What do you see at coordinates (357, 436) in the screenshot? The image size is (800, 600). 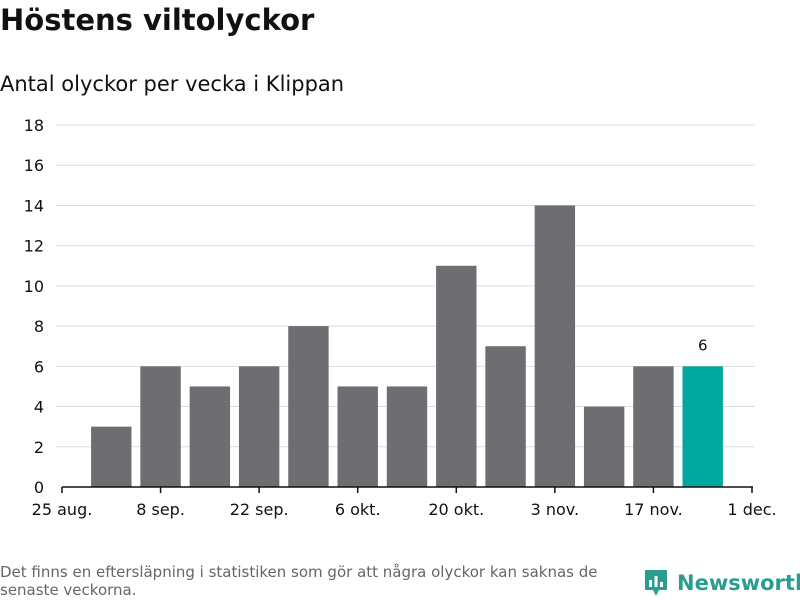 I see `bar-v40` at bounding box center [357, 436].